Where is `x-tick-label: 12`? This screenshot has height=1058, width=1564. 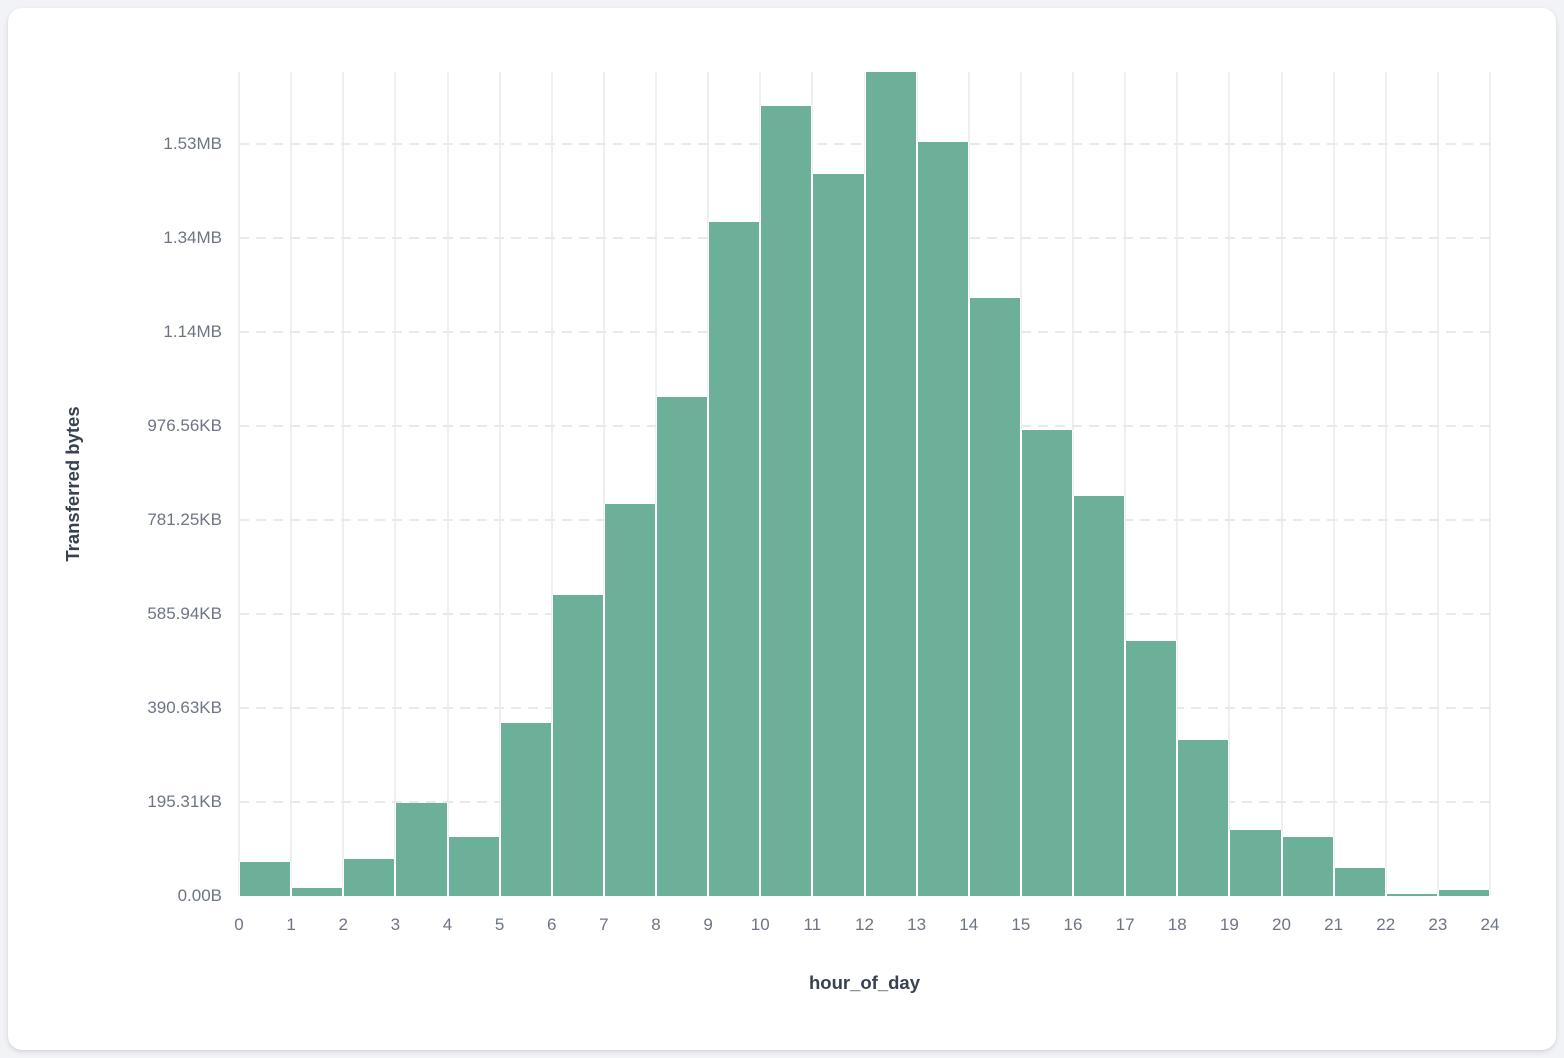 x-tick-label: 12 is located at coordinates (864, 924).